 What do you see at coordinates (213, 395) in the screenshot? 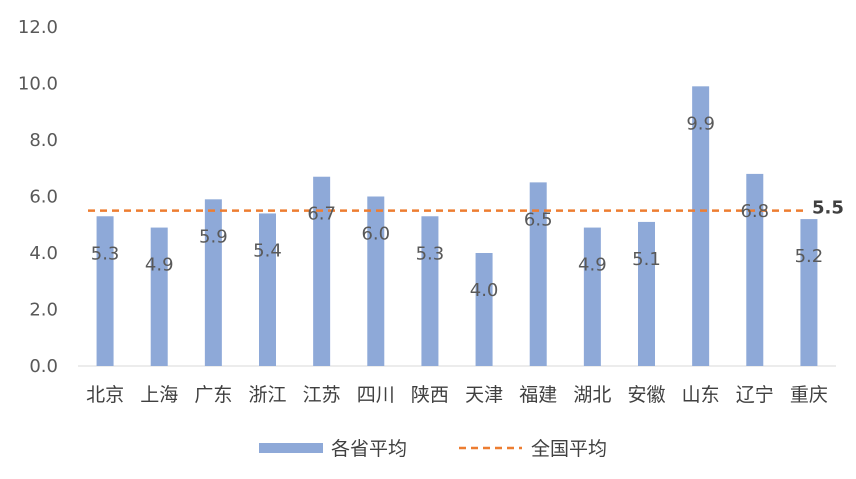
I see `x-category-label: 广东` at bounding box center [213, 395].